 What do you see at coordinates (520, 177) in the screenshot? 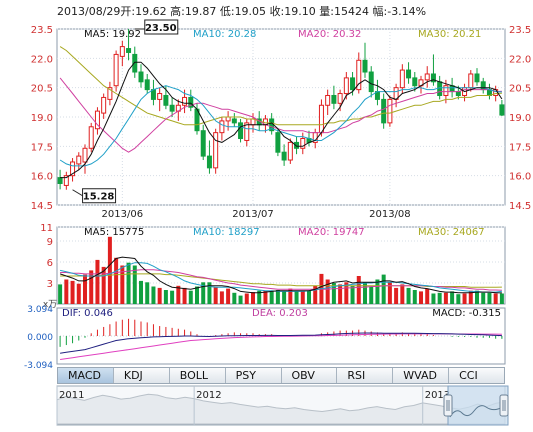
I see `price-axis-right-tick: 16.0` at bounding box center [520, 177].